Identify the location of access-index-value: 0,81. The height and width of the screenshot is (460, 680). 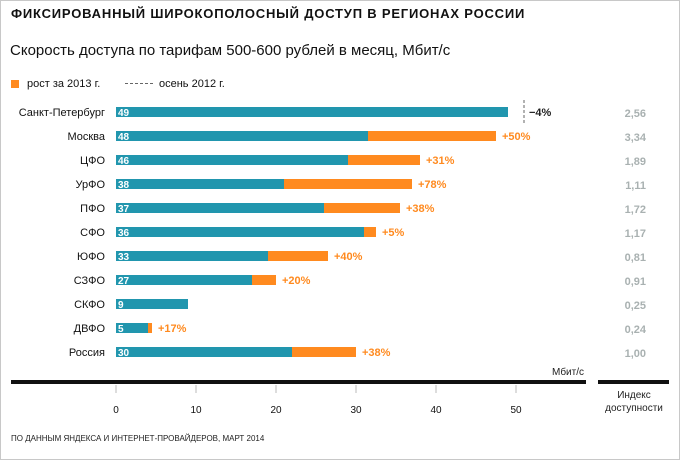
(635, 258).